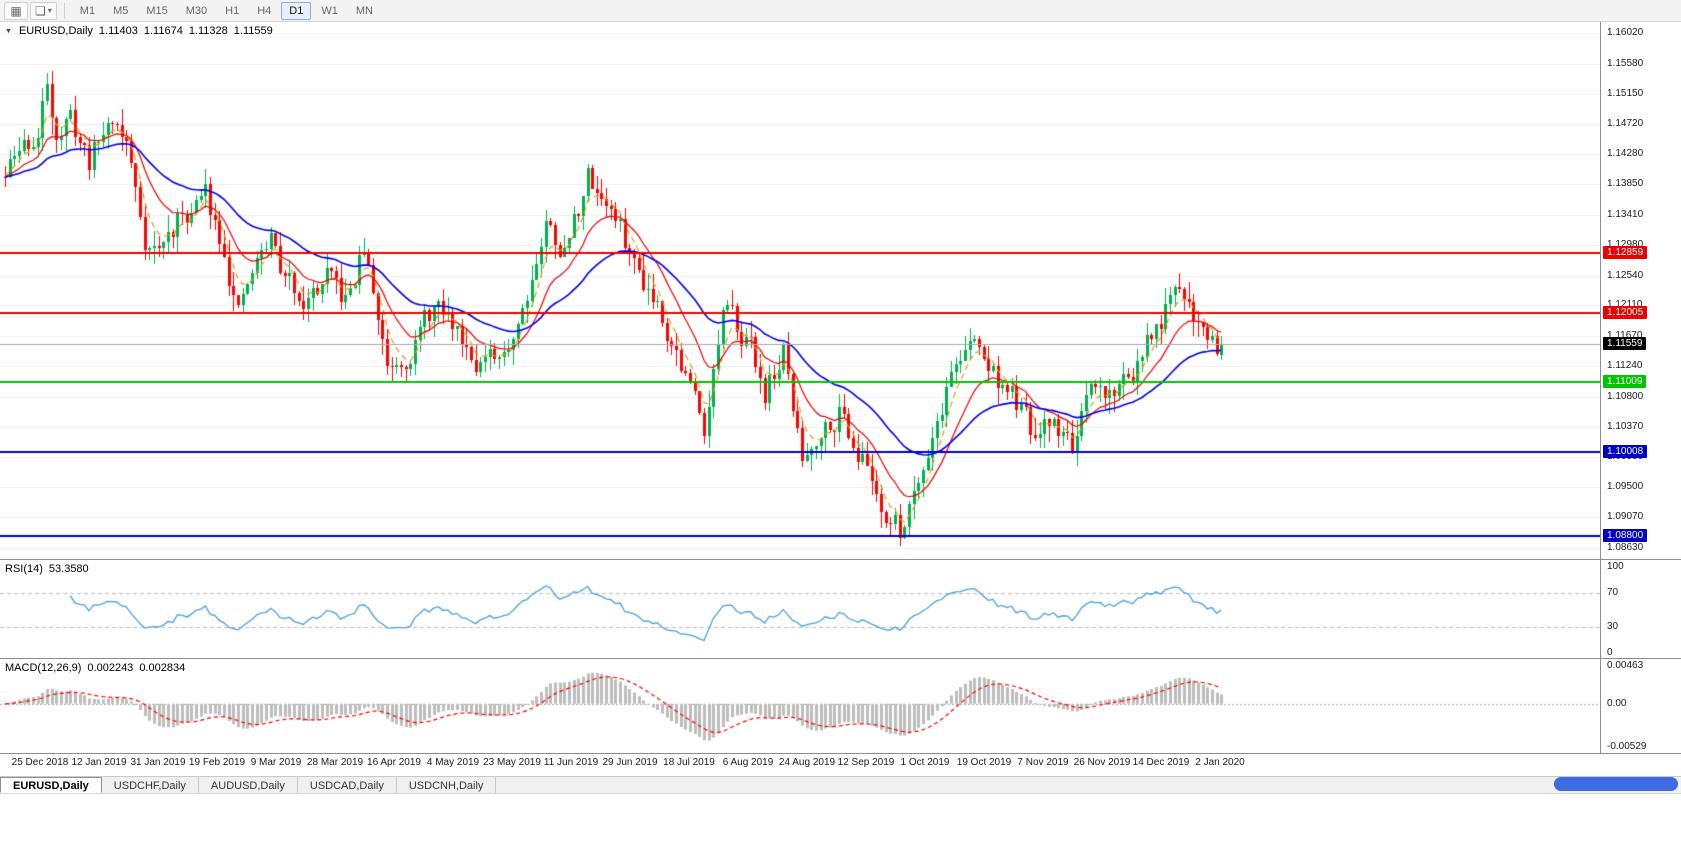  What do you see at coordinates (1625, 536) in the screenshot?
I see `price-level-badge: 1.08800` at bounding box center [1625, 536].